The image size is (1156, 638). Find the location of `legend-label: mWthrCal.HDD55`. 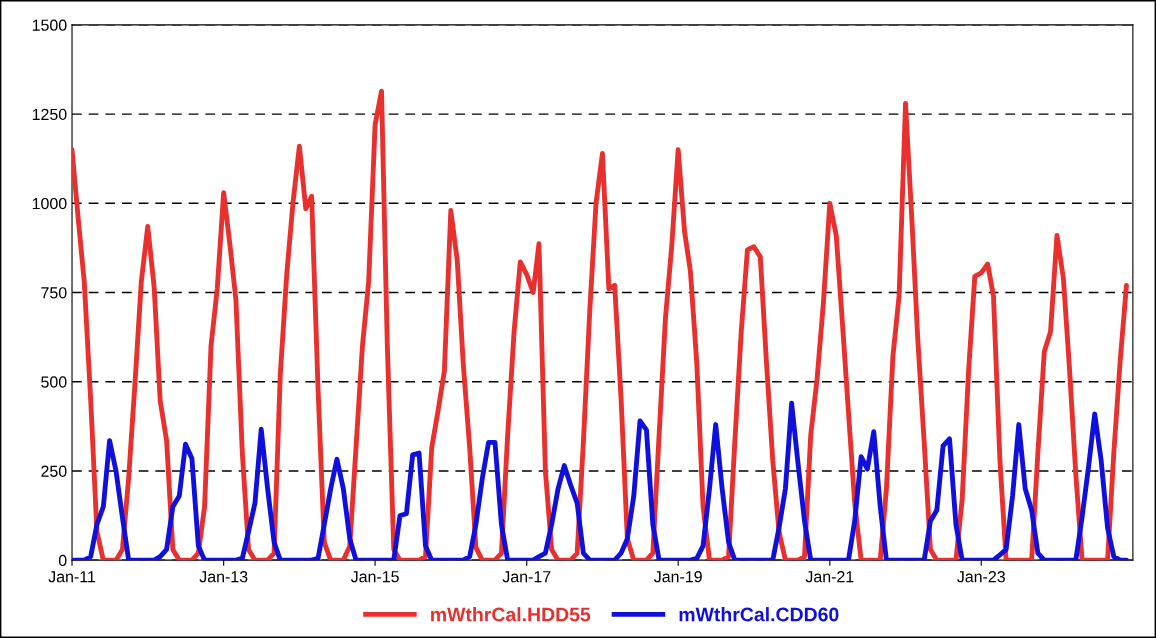

legend-label: mWthrCal.HDD55 is located at coordinates (511, 614).